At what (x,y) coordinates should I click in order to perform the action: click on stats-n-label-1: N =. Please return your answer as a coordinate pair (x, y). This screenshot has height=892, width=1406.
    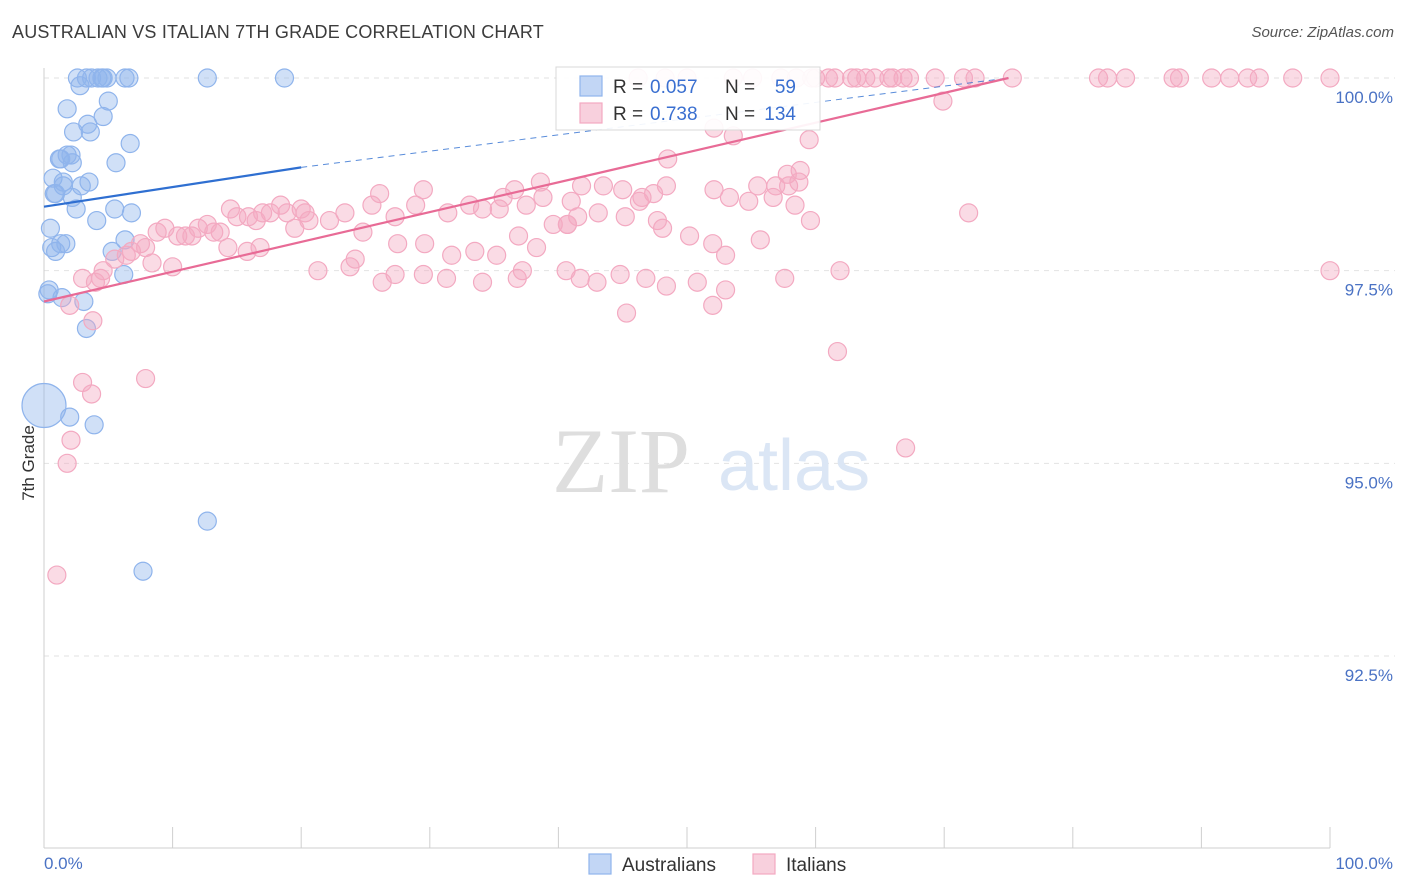
    Looking at the image, I should click on (740, 114).